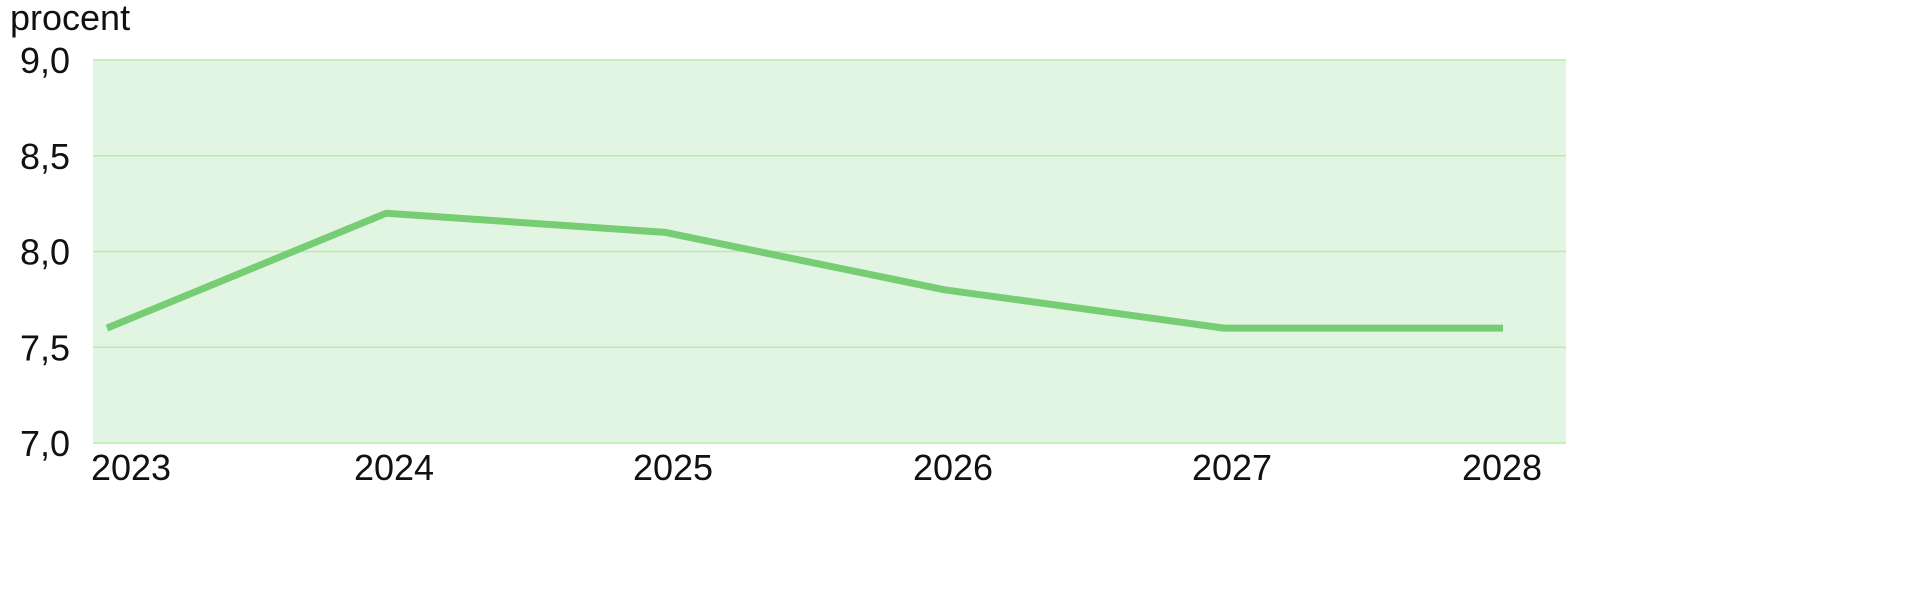 The height and width of the screenshot is (599, 1918). I want to click on x-tick-label: 2028, so click(1502, 467).